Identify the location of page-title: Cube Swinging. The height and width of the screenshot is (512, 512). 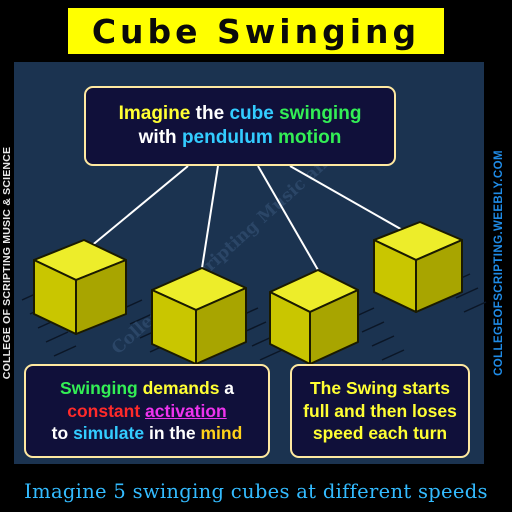
(256, 31).